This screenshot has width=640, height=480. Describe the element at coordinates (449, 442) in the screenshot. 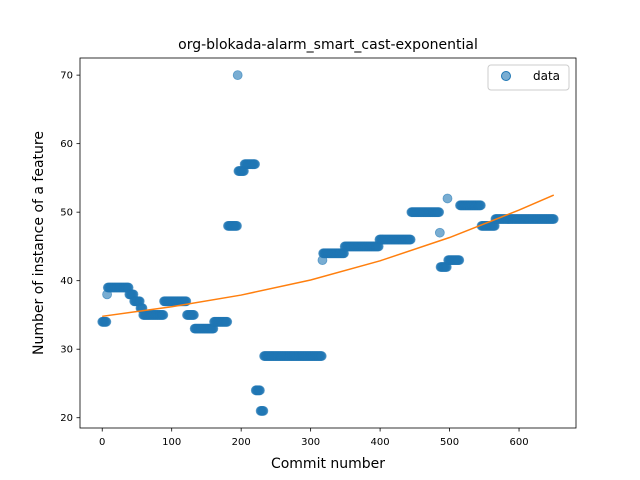

I see `x-tick-label: 500` at that location.